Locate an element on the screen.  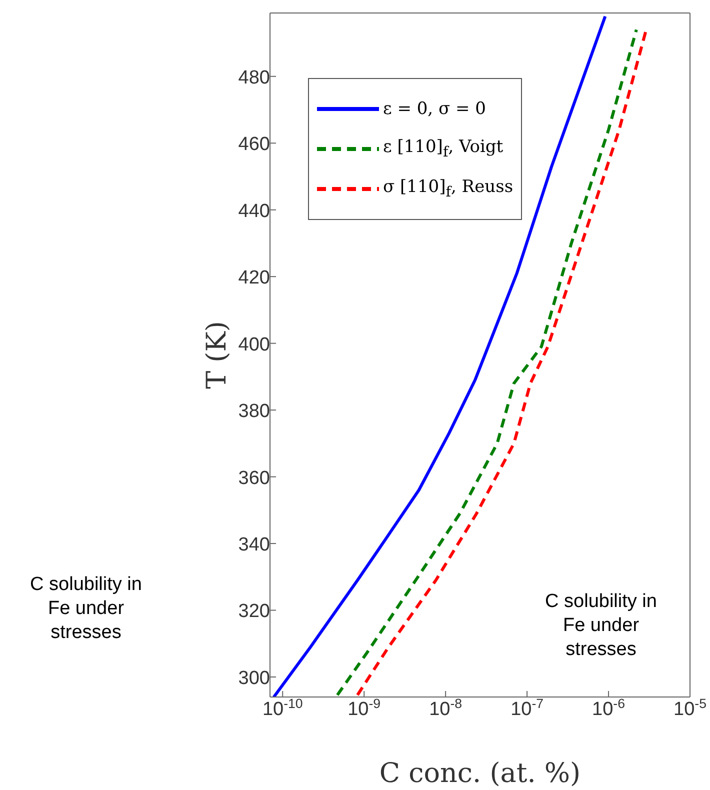
y-tick-label: 440 is located at coordinates (254, 211).